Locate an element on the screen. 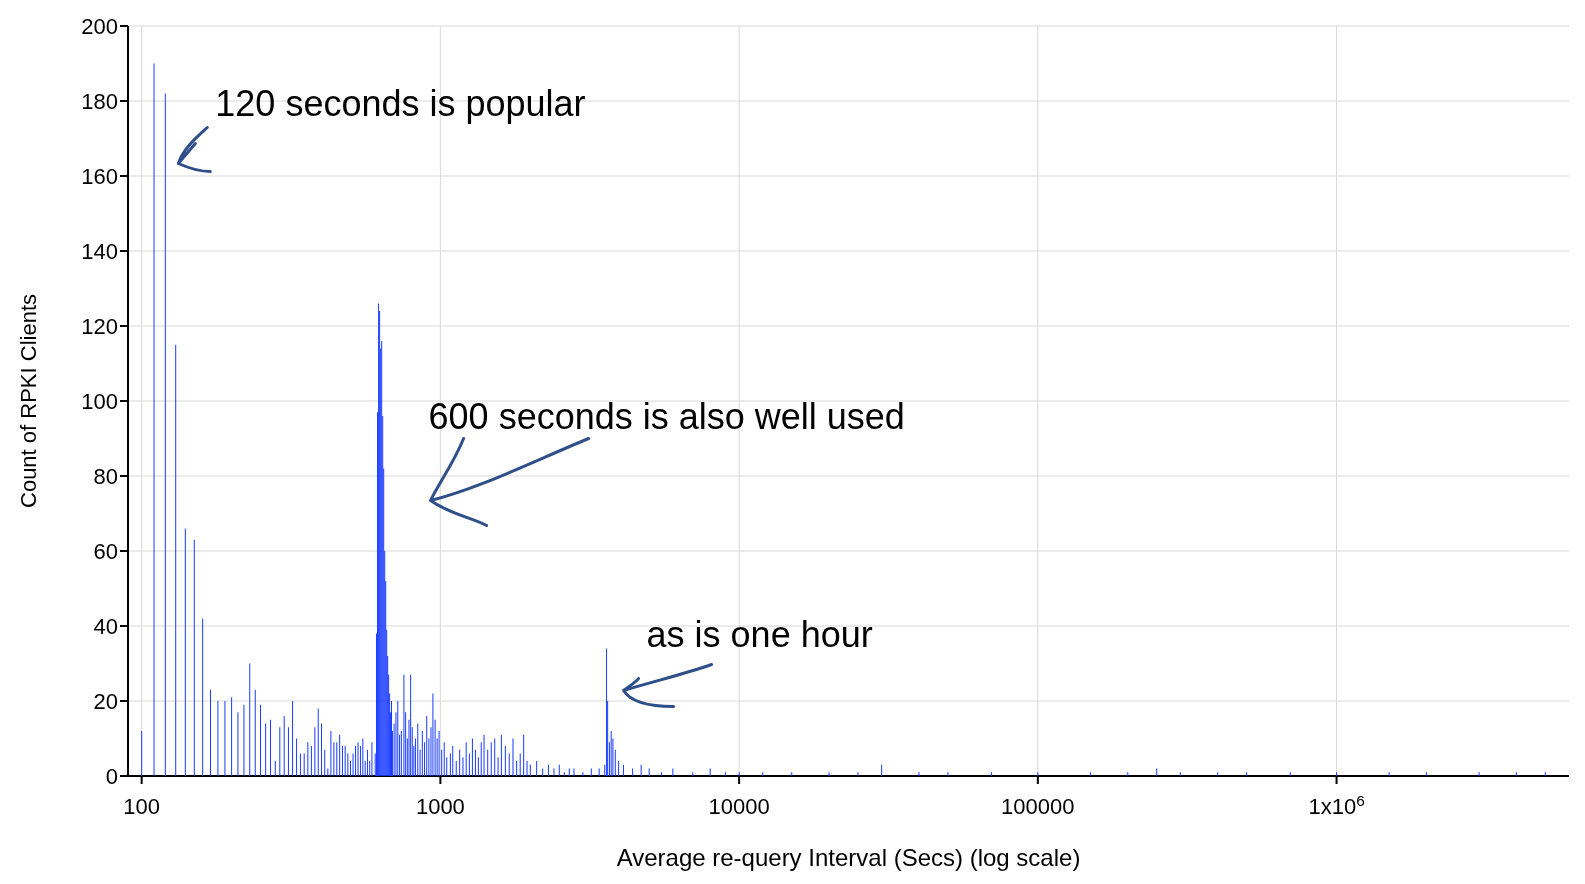 The image size is (1585, 884). y-tick-label: 80 is located at coordinates (105, 476).